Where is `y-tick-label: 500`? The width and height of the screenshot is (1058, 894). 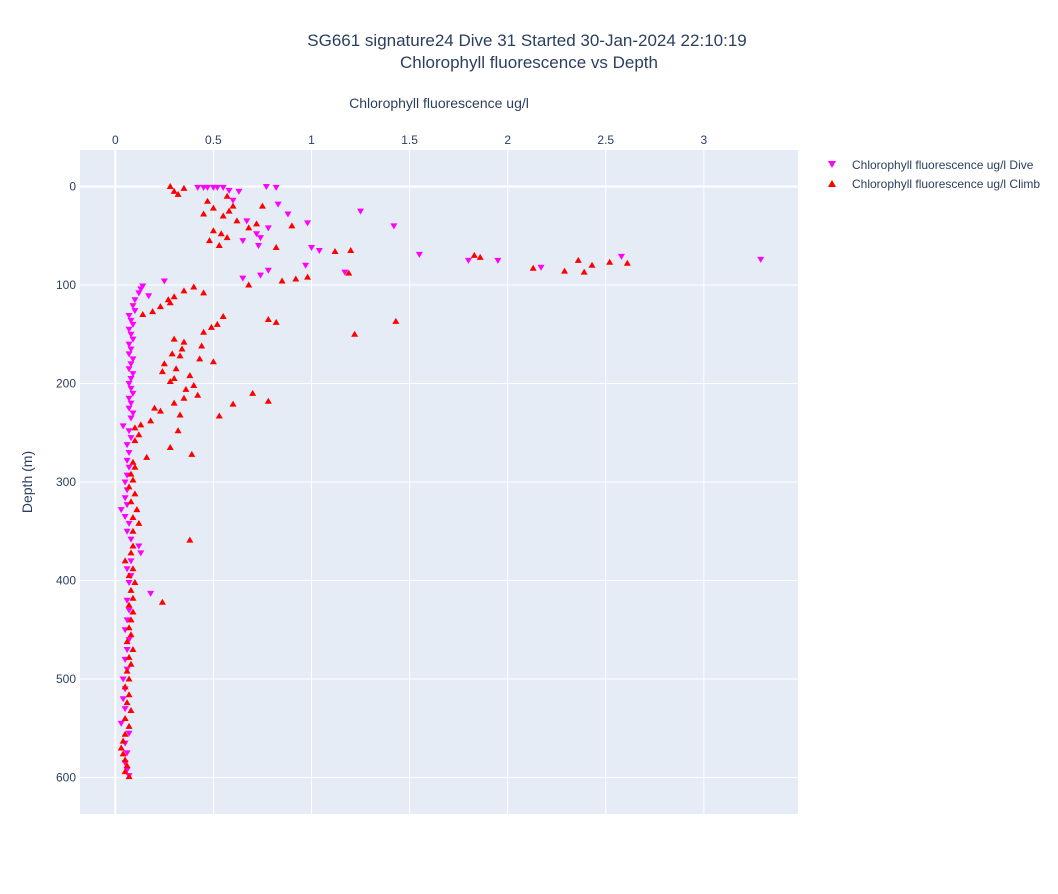
y-tick-label: 500 is located at coordinates (66, 679).